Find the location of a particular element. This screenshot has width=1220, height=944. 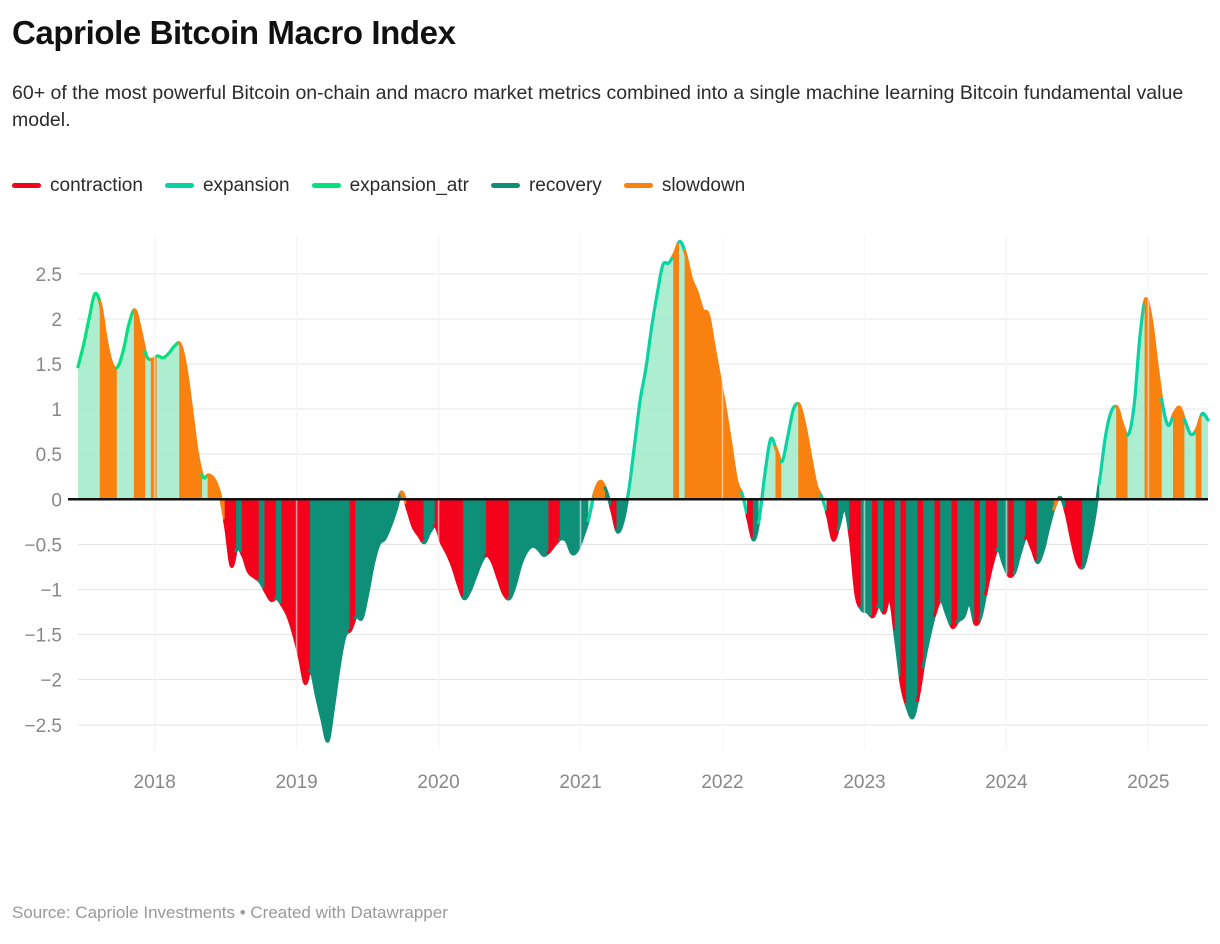

x-axis-tick-label: 2025 is located at coordinates (1148, 782).